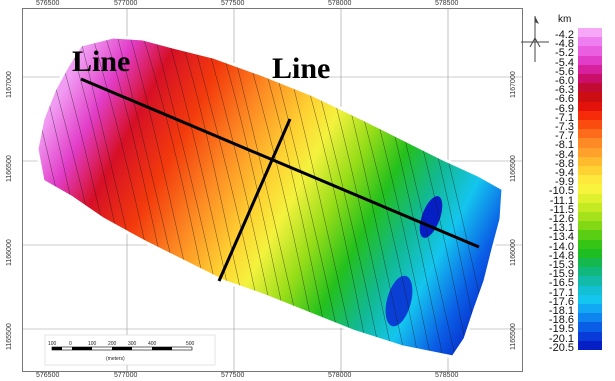 This screenshot has width=615, height=381. I want to click on legend-label: -15.3, so click(561, 265).